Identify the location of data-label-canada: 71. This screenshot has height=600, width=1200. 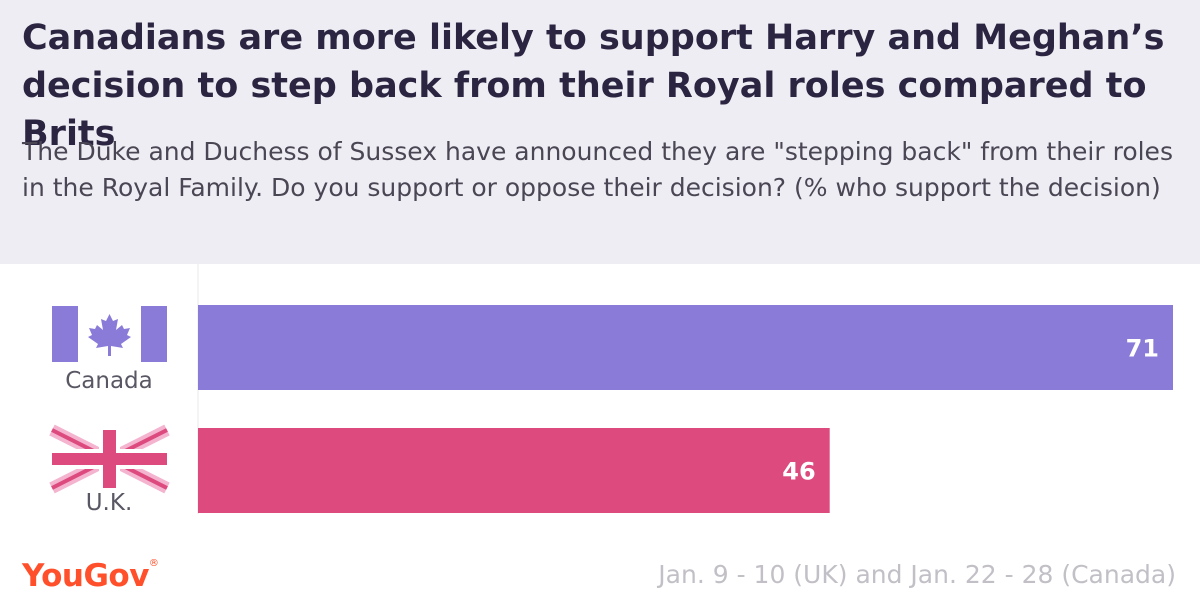
(1142, 349).